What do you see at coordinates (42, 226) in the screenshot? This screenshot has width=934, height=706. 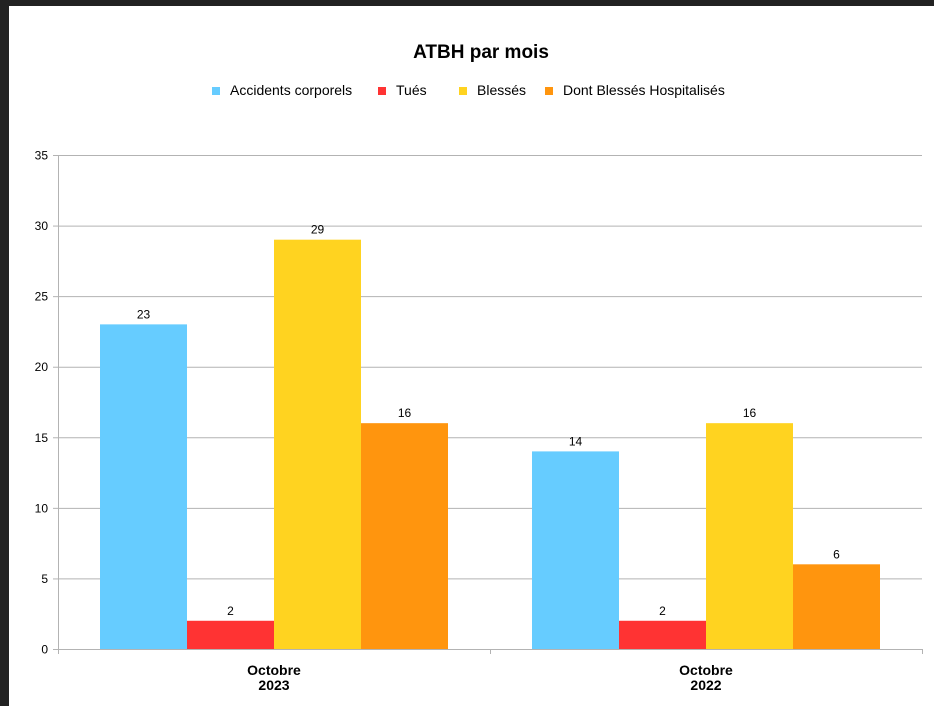 I see `y-tick-label: 30` at bounding box center [42, 226].